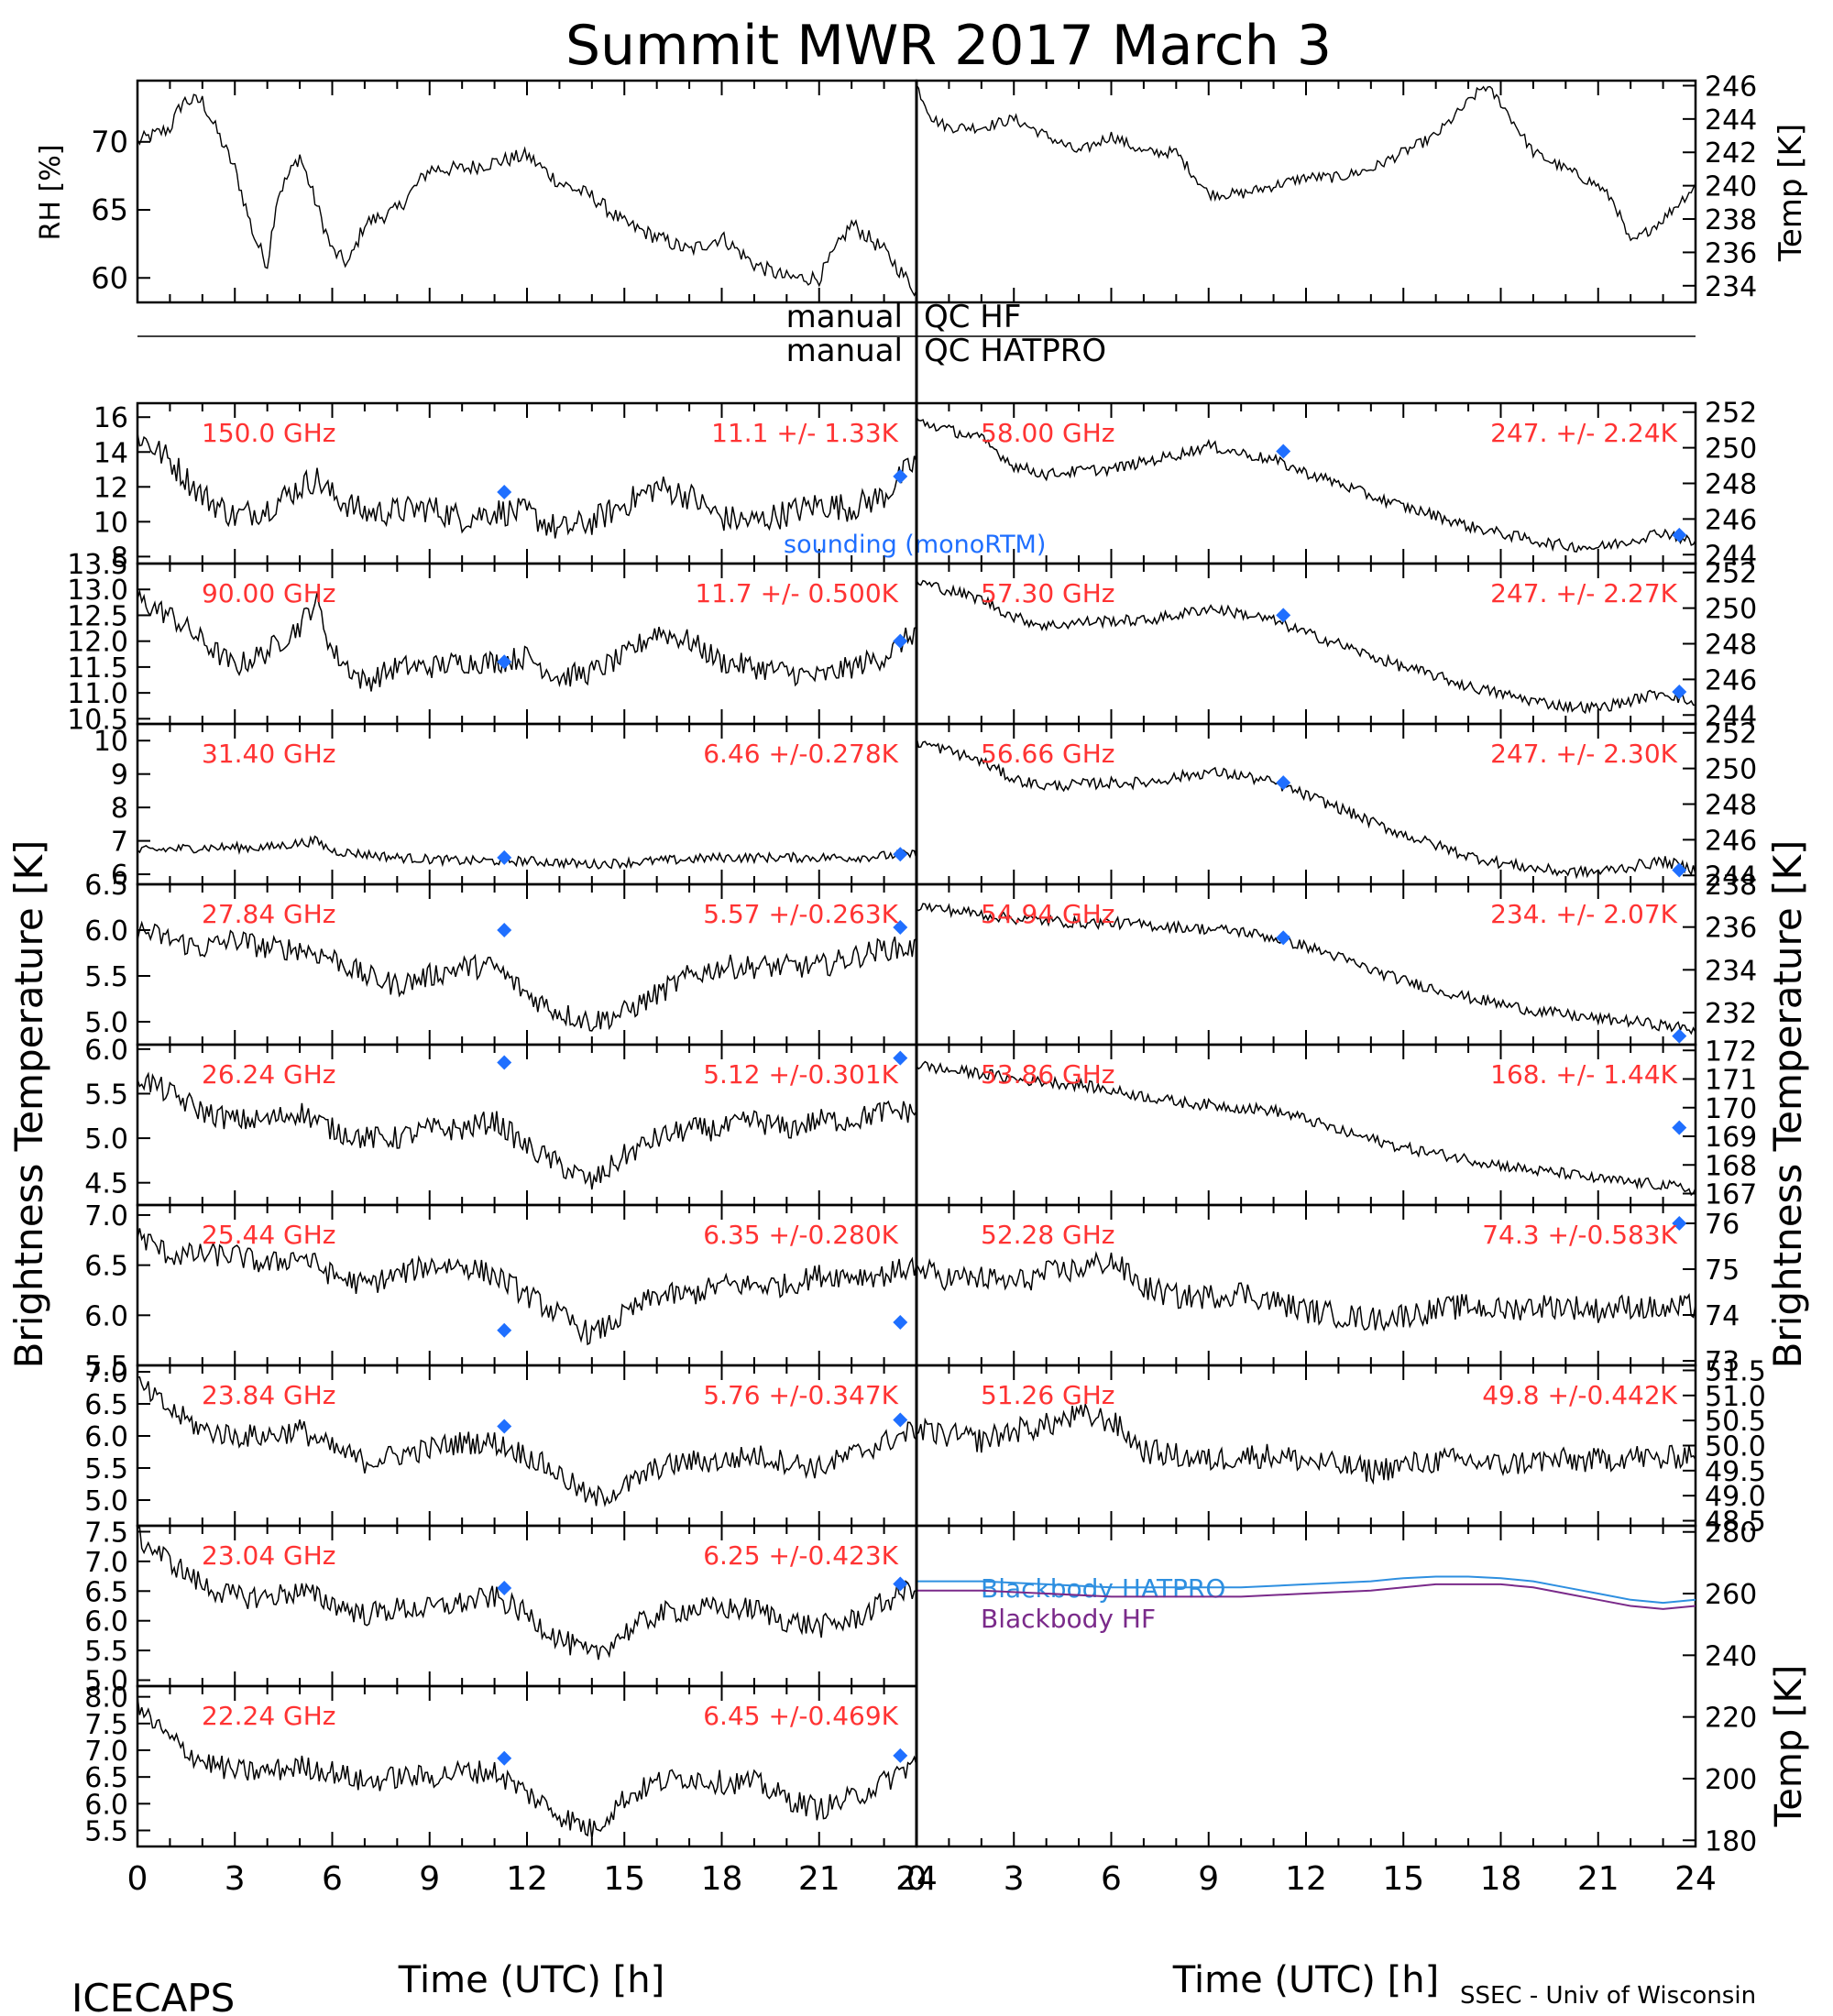 This screenshot has width=1833, height=2016. I want to click on y-tick-label: 10.5, so click(97, 720).